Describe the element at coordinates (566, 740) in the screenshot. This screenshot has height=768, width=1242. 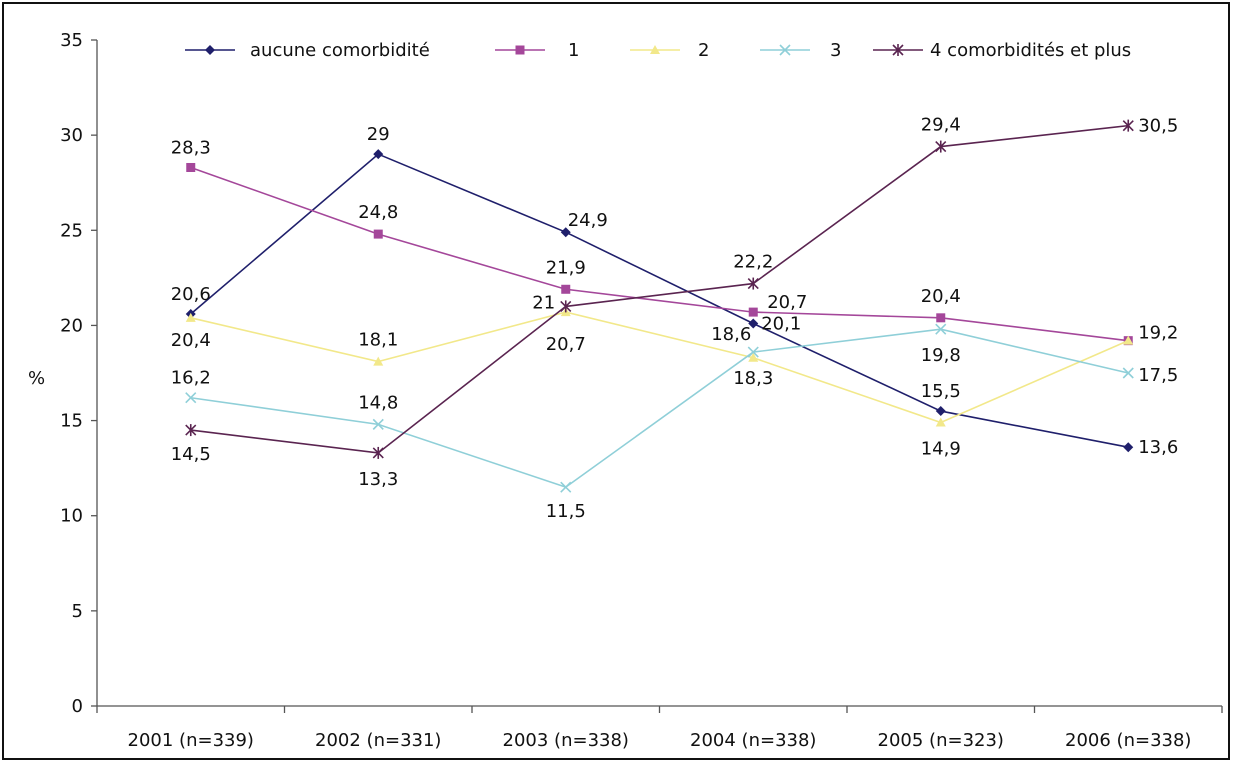
I see `x-tick-label: 2003 (n=338)` at that location.